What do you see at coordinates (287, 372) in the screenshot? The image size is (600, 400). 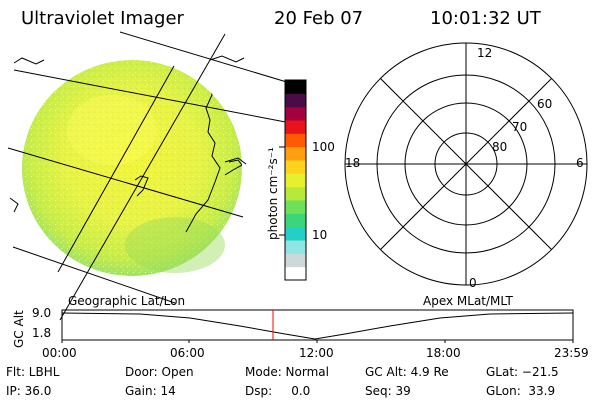 I see `status-mode: Mode: Normal` at bounding box center [287, 372].